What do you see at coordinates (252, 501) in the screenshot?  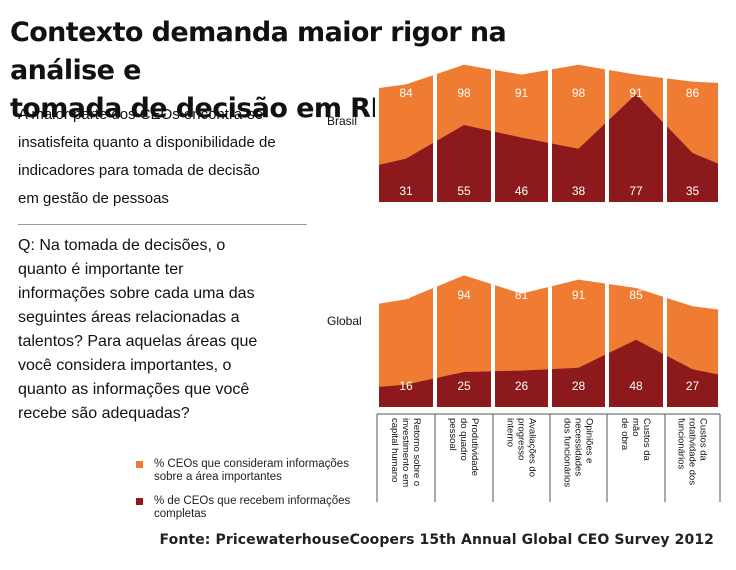 I see `legend-label-completeness-line-1: % de CEOs que recebem informações` at bounding box center [252, 501].